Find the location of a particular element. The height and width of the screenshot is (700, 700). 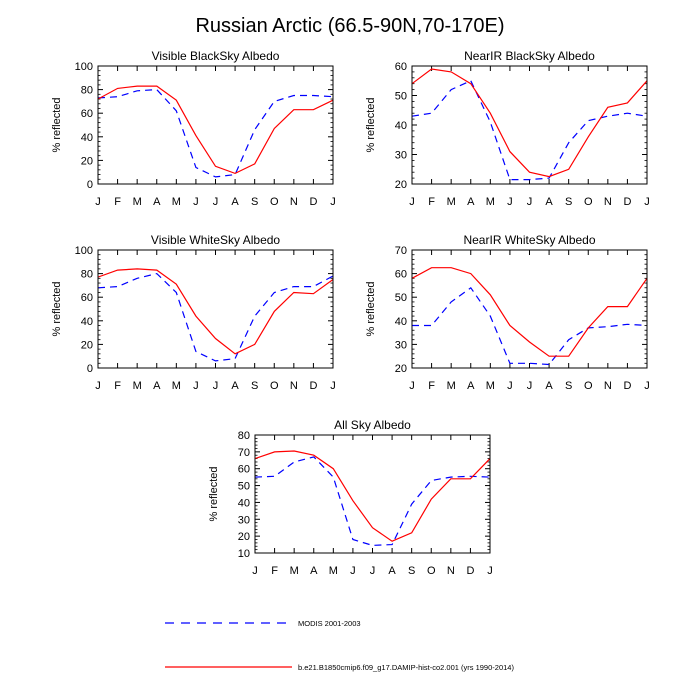

figure-title: Russian Arctic (66.5-90N,70-170E) is located at coordinates (349, 26).